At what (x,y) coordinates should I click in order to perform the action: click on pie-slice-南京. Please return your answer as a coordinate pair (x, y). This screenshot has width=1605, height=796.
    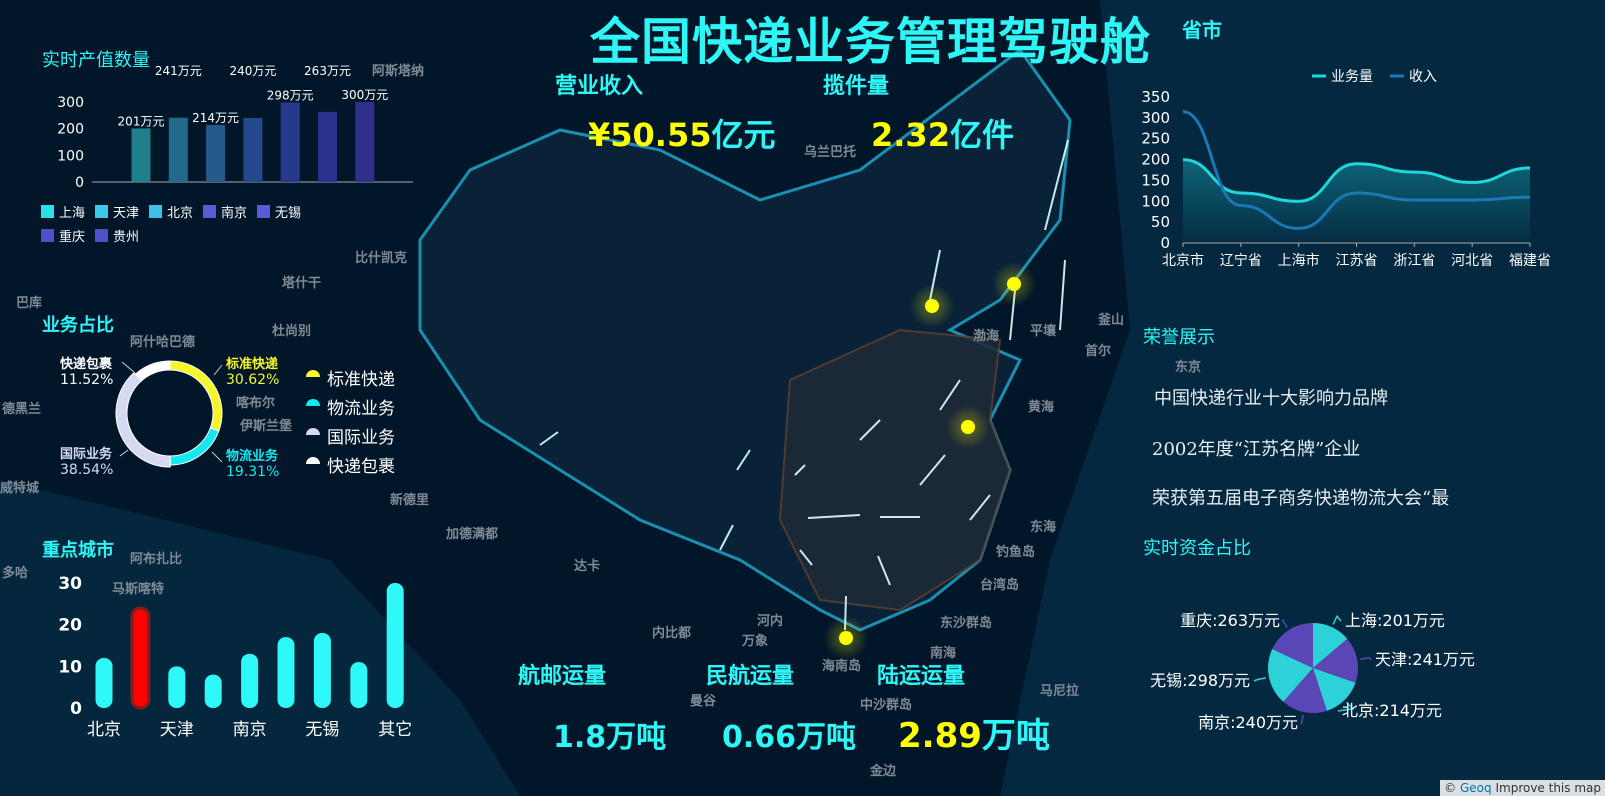
    Looking at the image, I should click on (1305, 690).